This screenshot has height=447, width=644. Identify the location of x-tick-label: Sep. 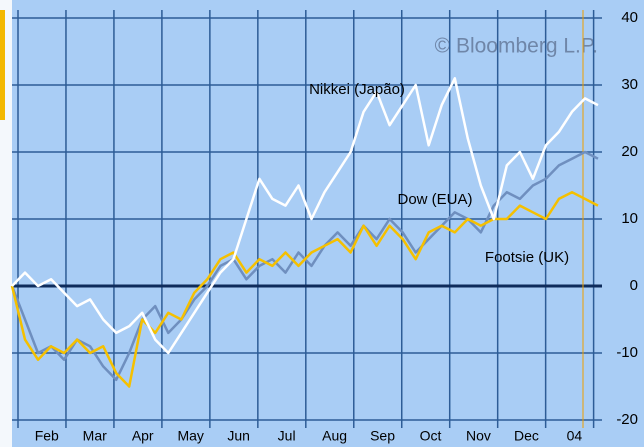
(382, 436).